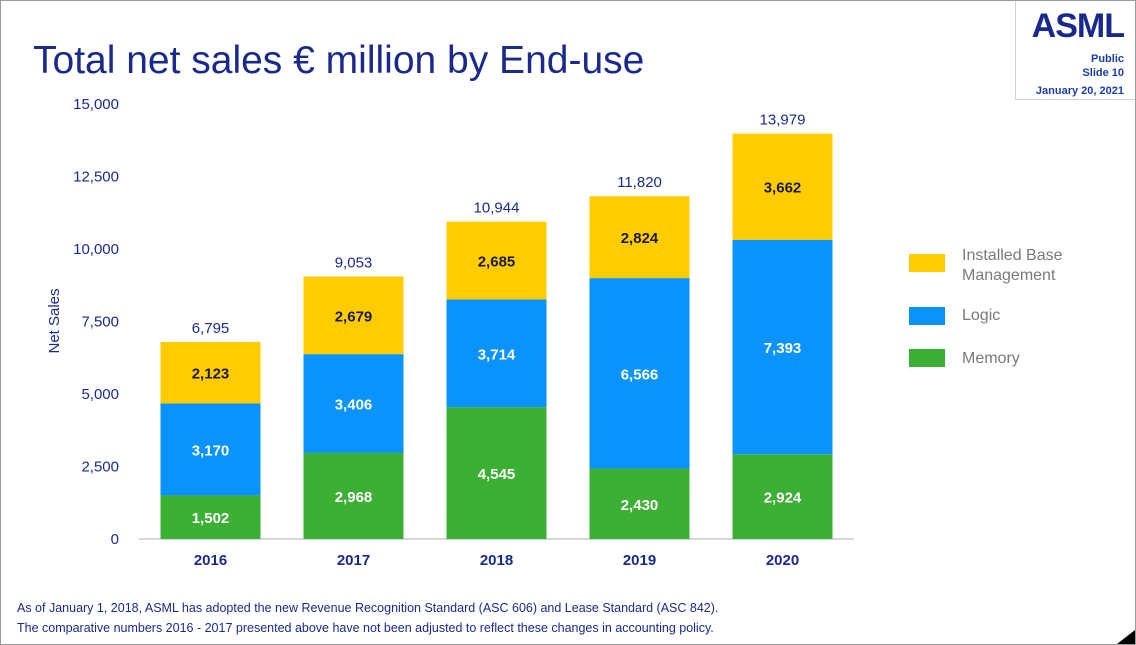  I want to click on y-tick-label: 7,500, so click(100, 322).